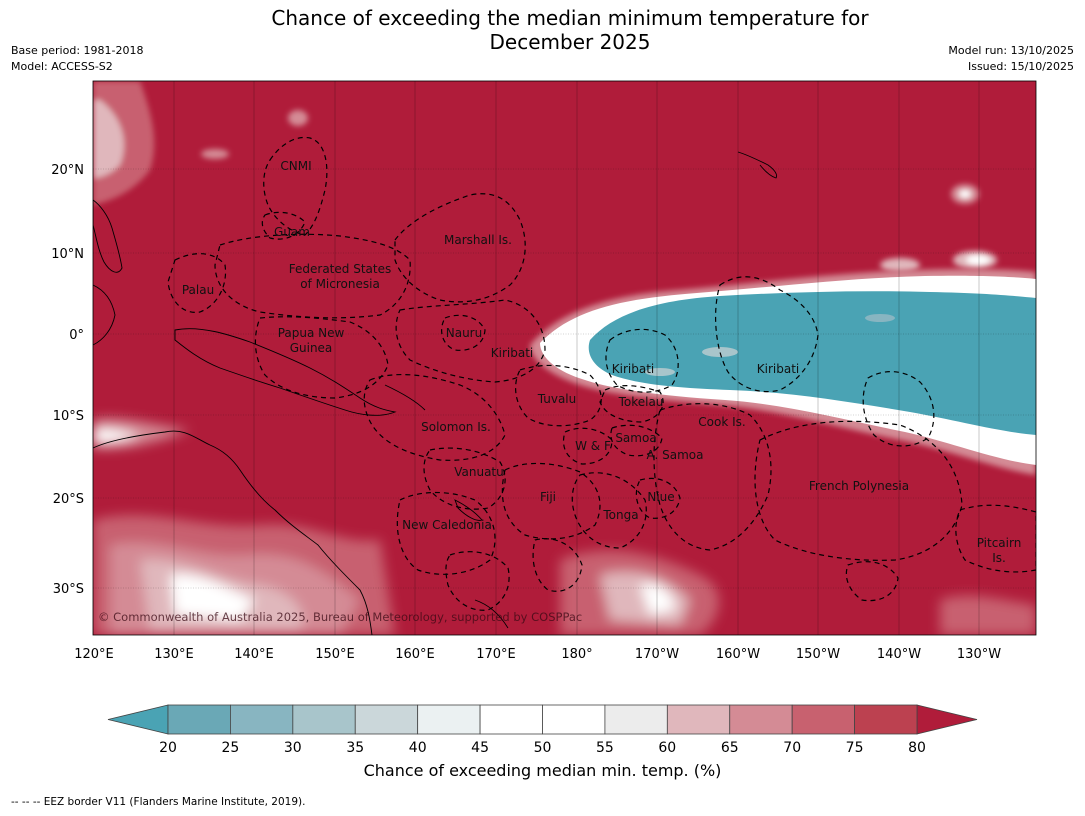 This screenshot has height=816, width=1085. What do you see at coordinates (254, 654) in the screenshot?
I see `lon-label: 140°E` at bounding box center [254, 654].